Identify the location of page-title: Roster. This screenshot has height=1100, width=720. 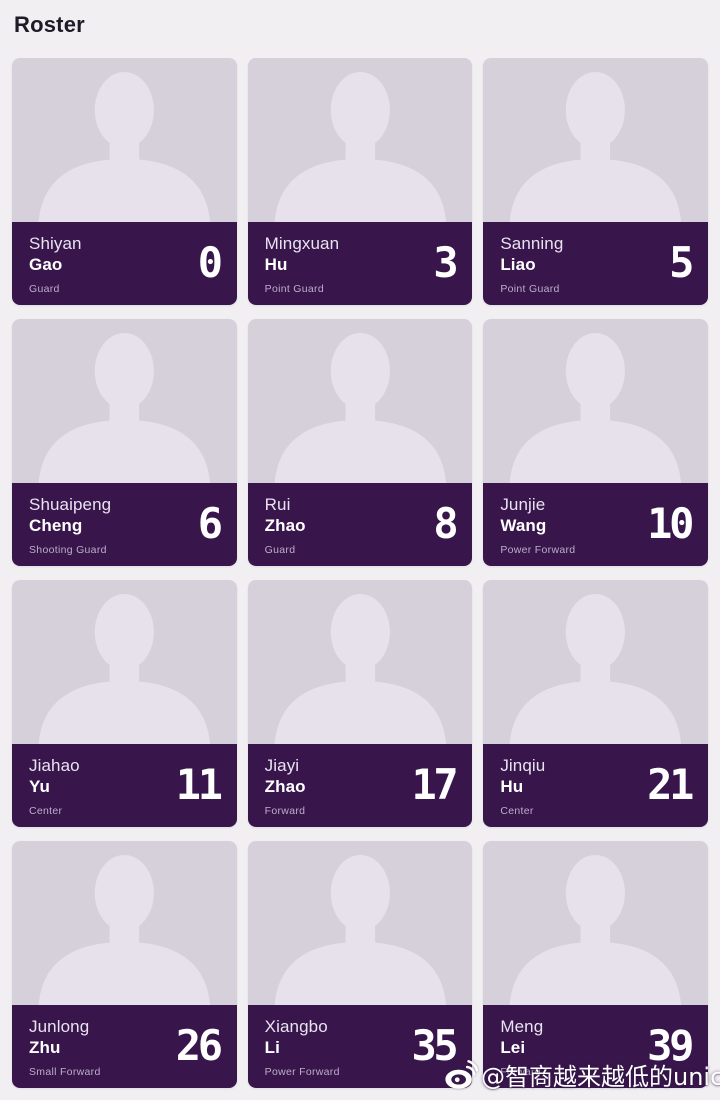
(49, 24).